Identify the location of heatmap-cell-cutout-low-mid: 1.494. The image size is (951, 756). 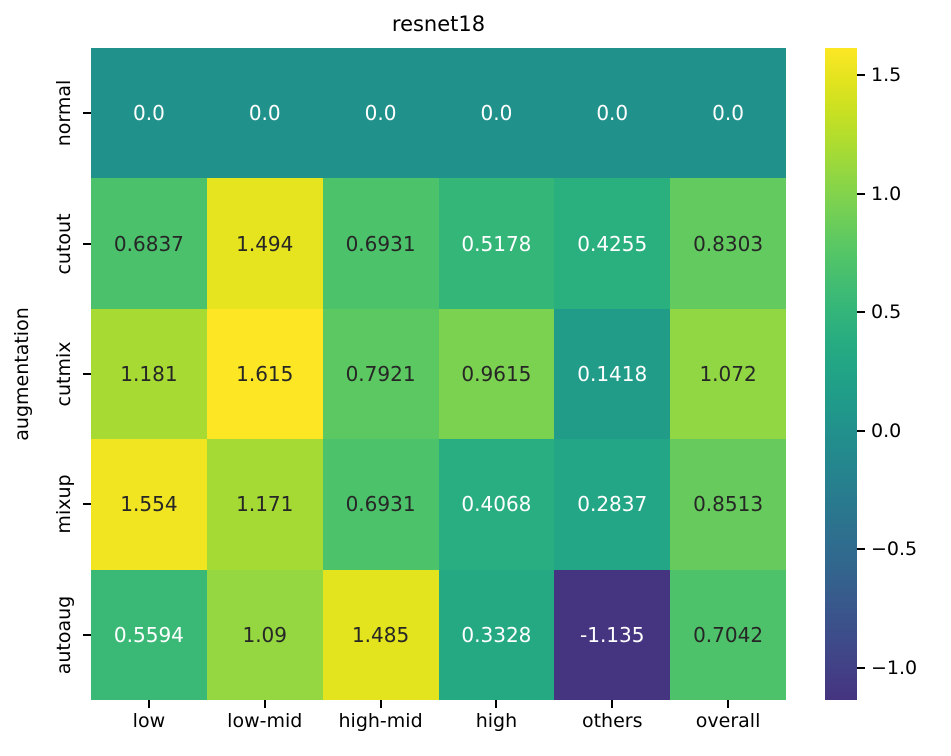
(264, 243).